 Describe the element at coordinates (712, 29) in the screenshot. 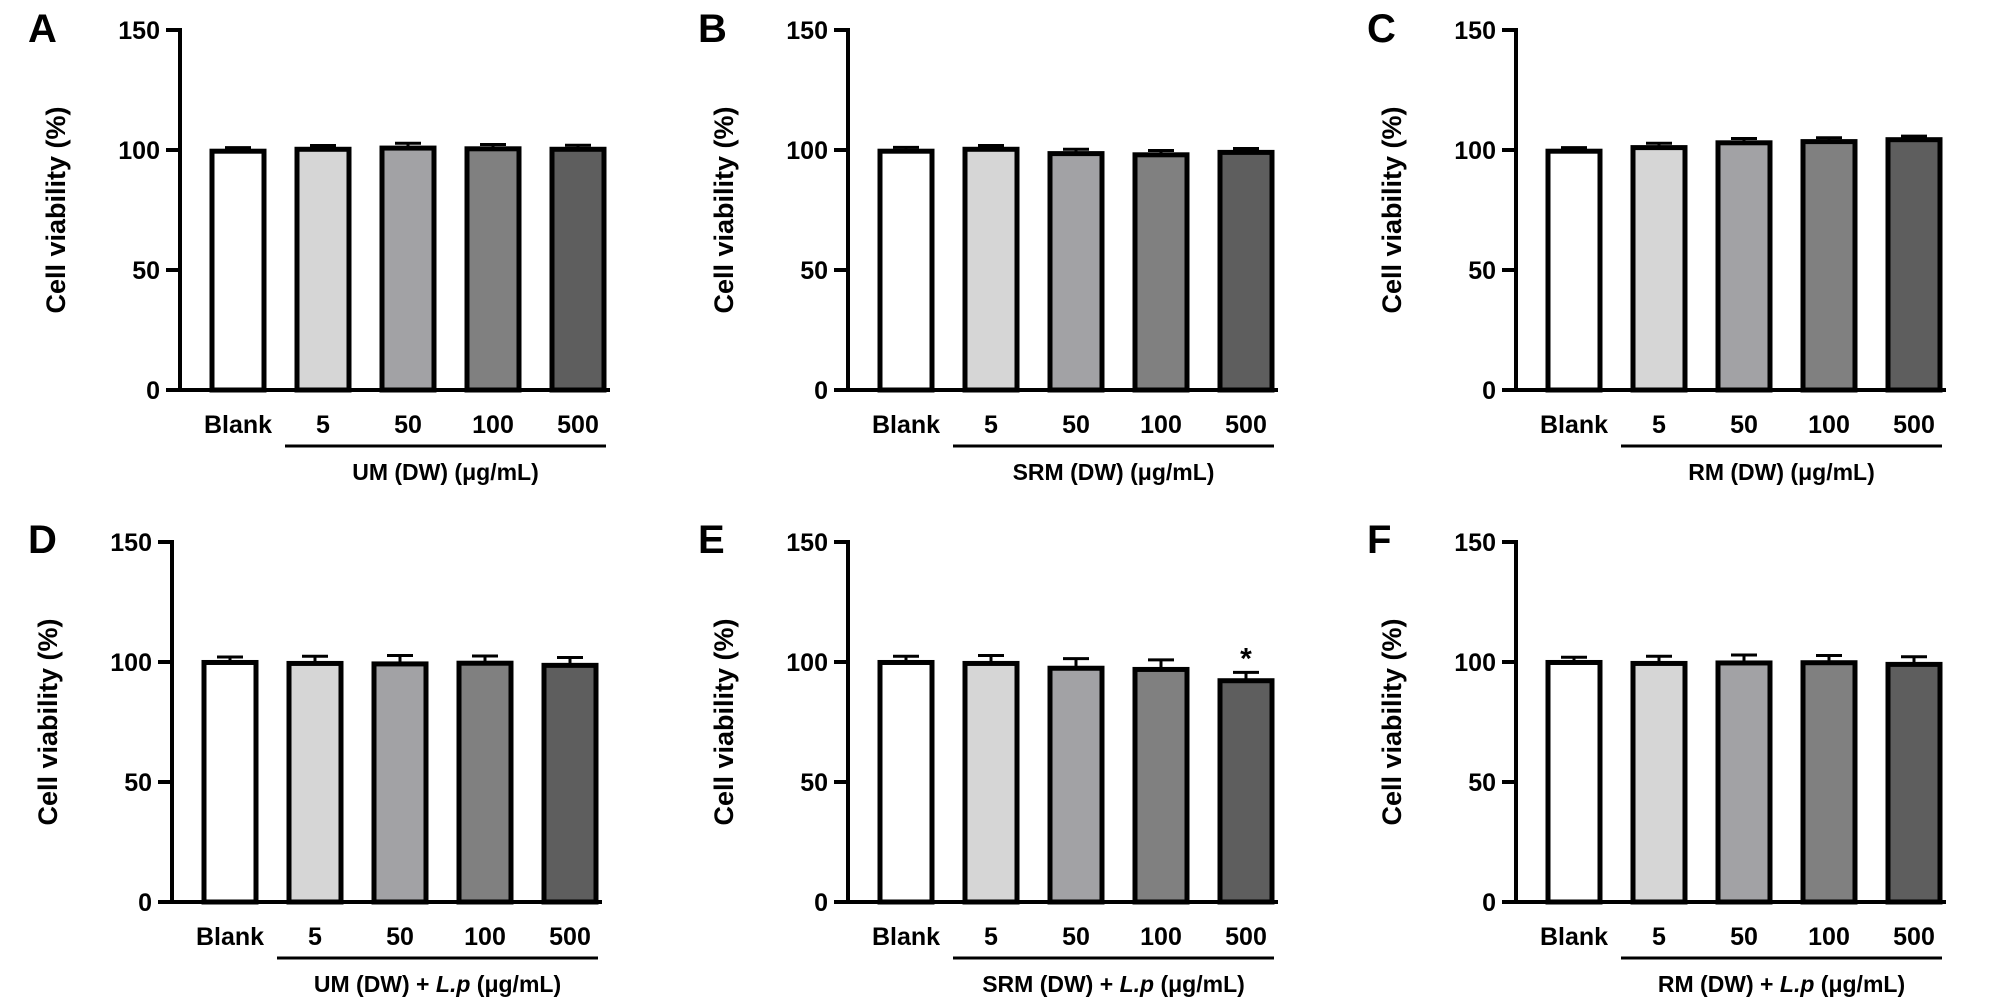

I see `panel-label: B` at that location.